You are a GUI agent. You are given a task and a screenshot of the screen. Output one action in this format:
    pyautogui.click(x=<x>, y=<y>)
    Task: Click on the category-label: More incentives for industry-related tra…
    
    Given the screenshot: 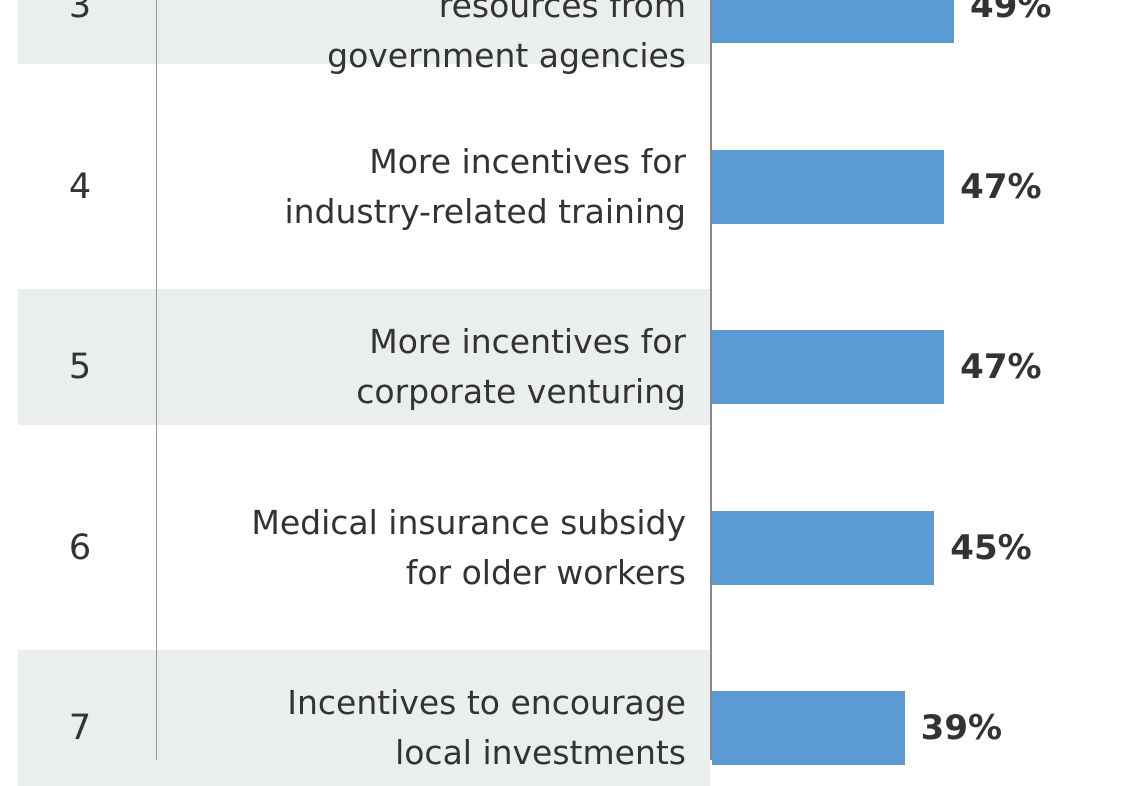 What is the action you would take?
    pyautogui.click(x=485, y=186)
    